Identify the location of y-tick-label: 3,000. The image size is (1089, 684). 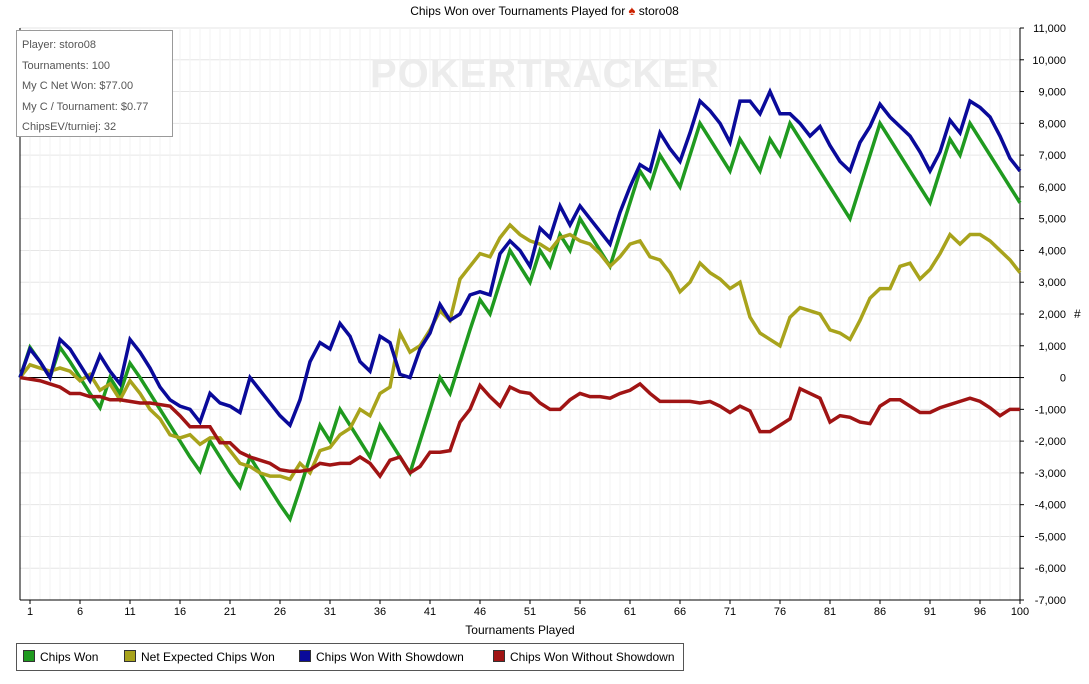
(1052, 283).